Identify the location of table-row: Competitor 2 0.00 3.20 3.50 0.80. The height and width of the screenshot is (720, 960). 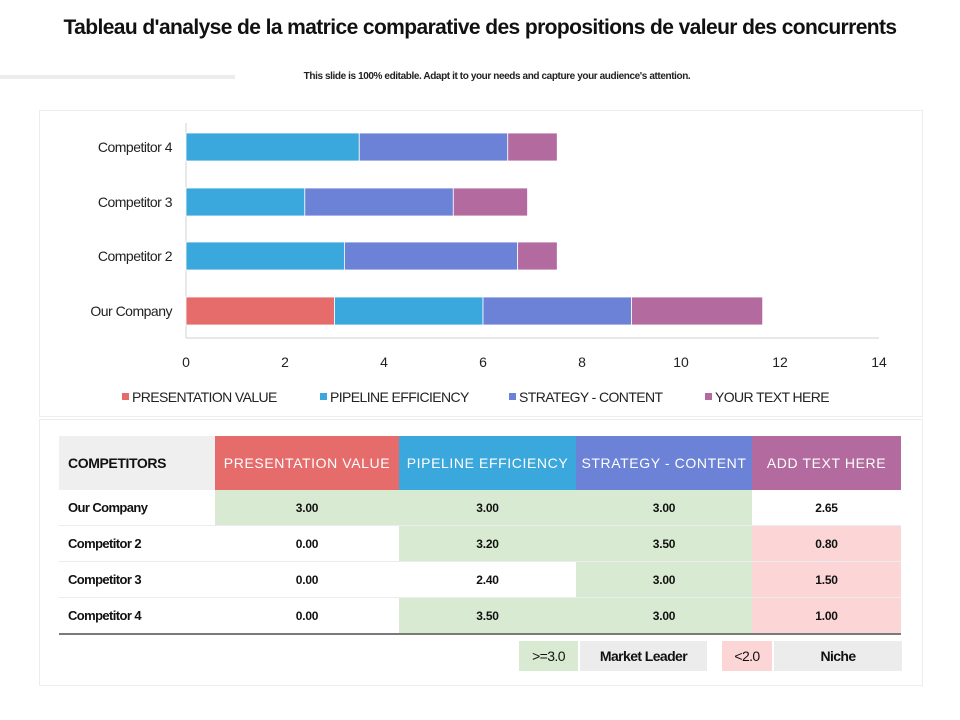
(480, 543).